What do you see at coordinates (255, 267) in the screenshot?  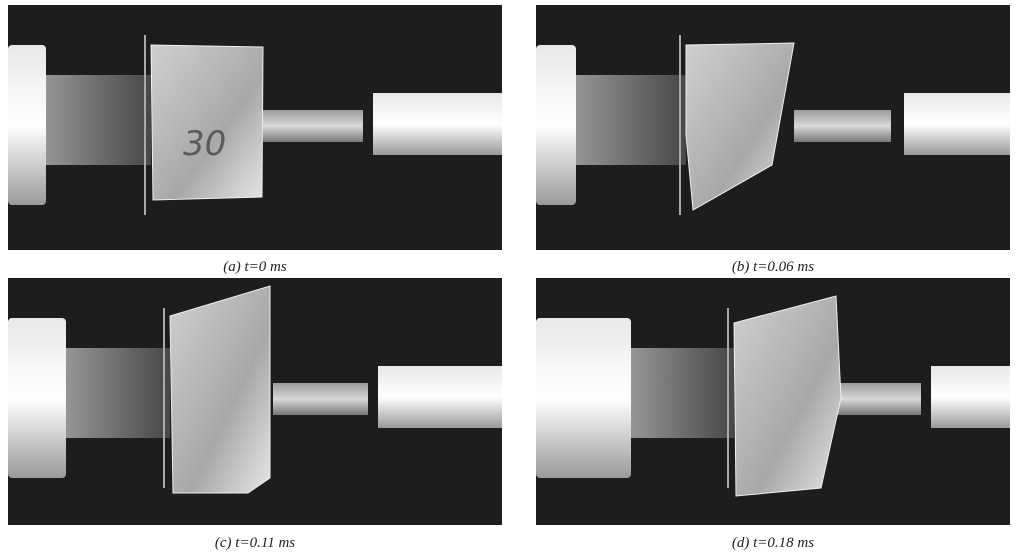 I see `caption: (a) t=0 ms` at bounding box center [255, 267].